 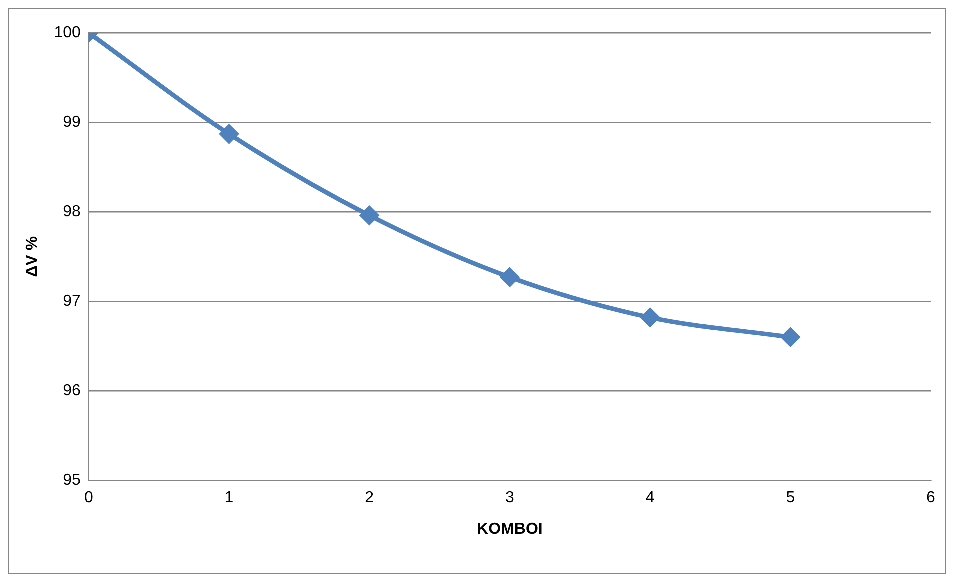 I want to click on x-tick-label: 3, so click(x=509, y=498).